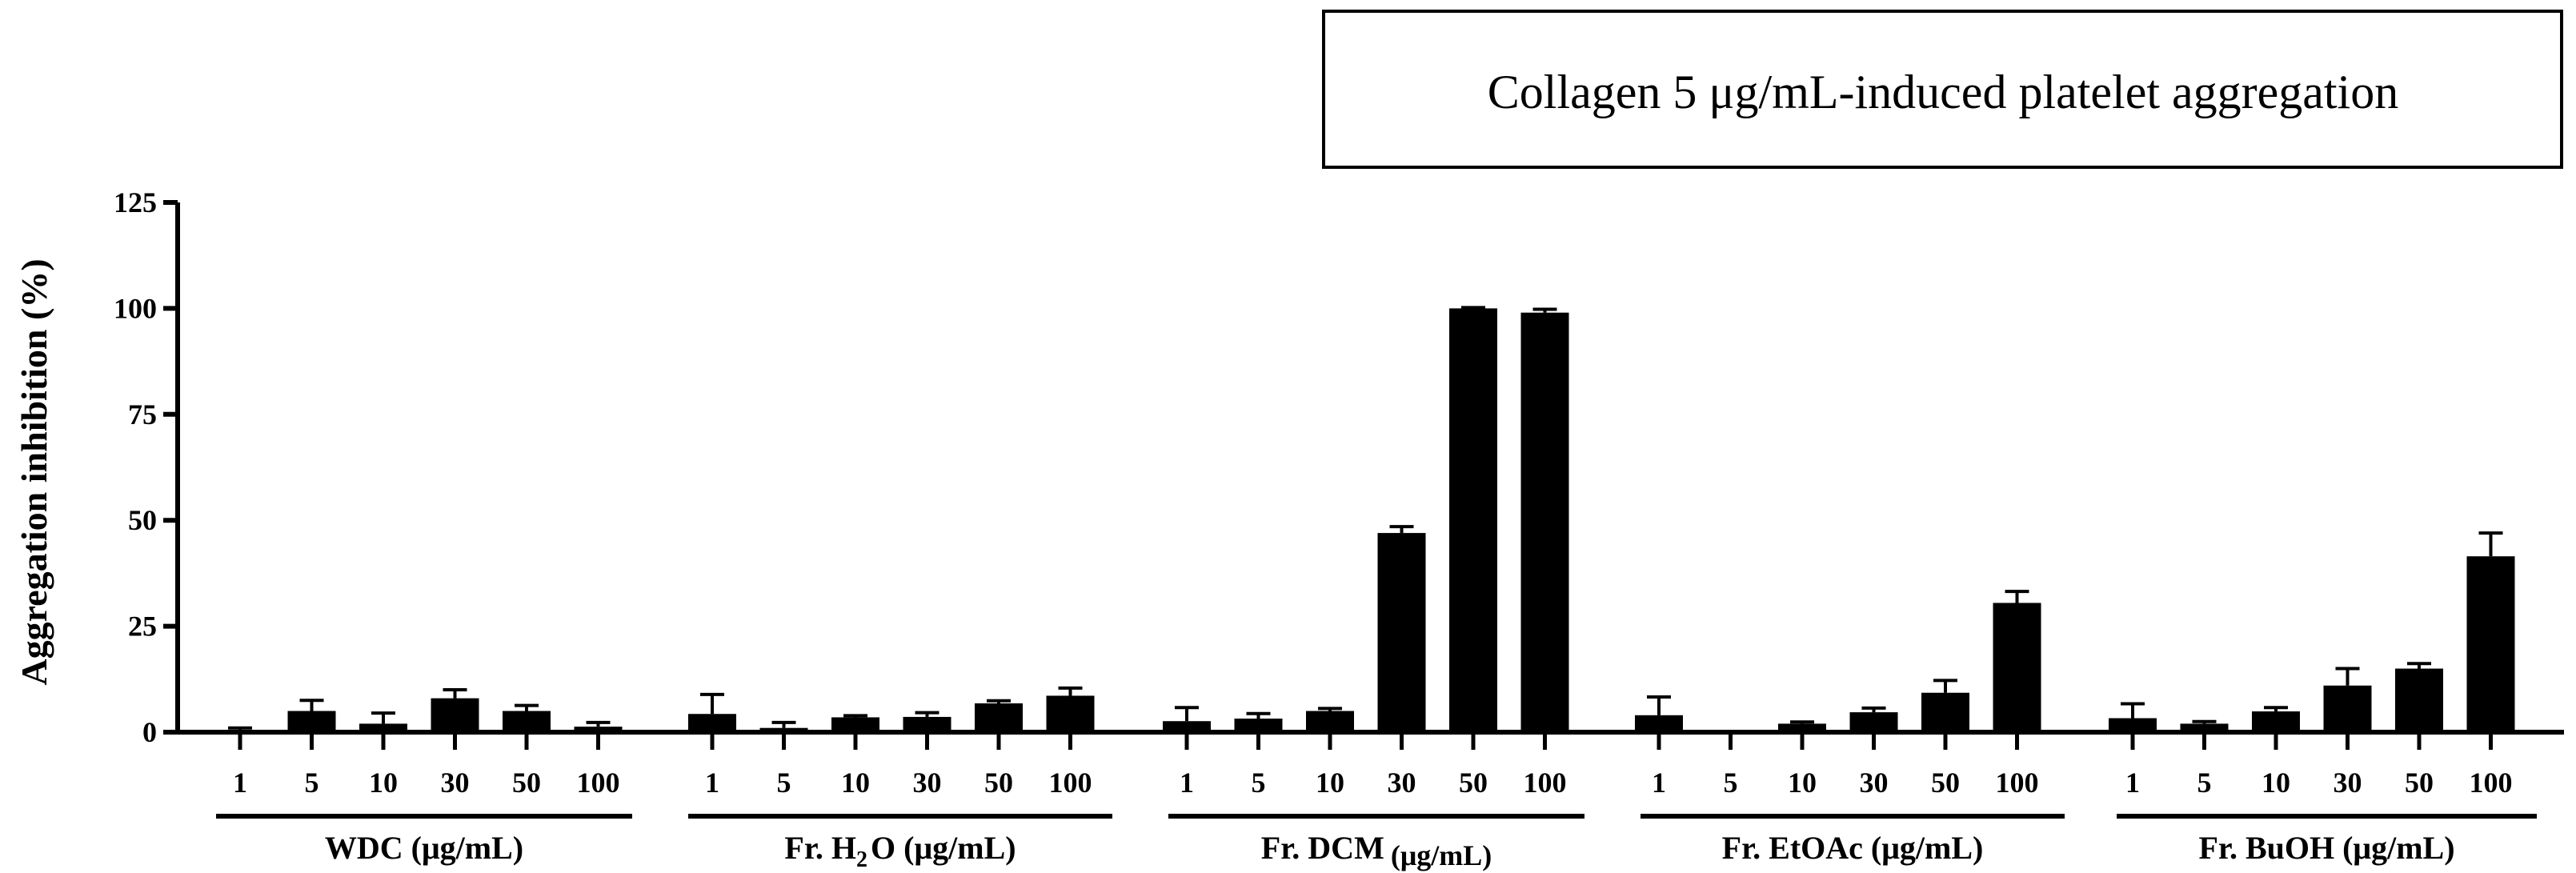 This screenshot has height=873, width=2576. I want to click on group-label: Fr. H2 O (μg/mL), so click(900, 851).